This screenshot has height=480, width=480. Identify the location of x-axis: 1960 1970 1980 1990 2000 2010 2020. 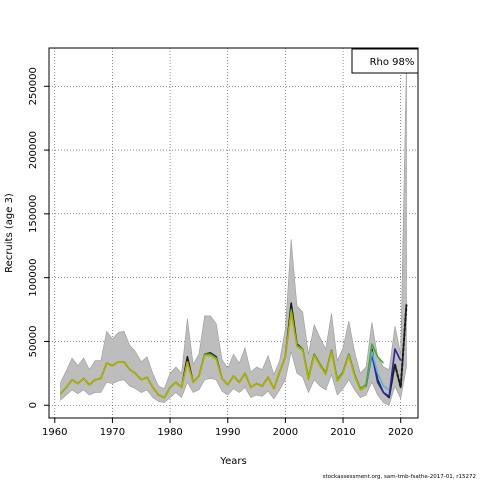
(227, 428).